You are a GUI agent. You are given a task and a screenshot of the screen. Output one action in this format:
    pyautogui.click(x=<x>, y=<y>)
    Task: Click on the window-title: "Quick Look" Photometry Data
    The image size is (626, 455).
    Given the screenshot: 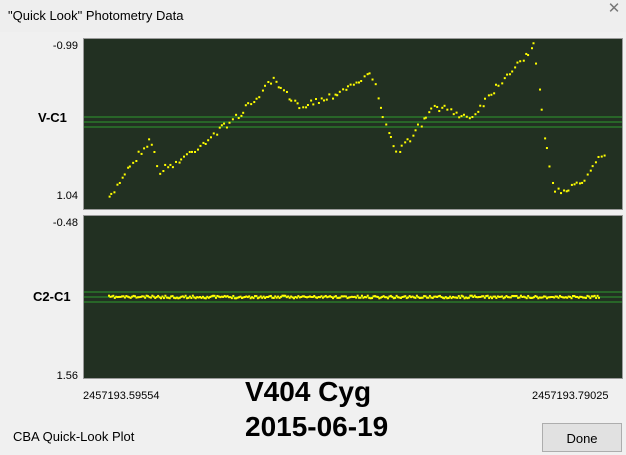 What is the action you would take?
    pyautogui.click(x=96, y=15)
    